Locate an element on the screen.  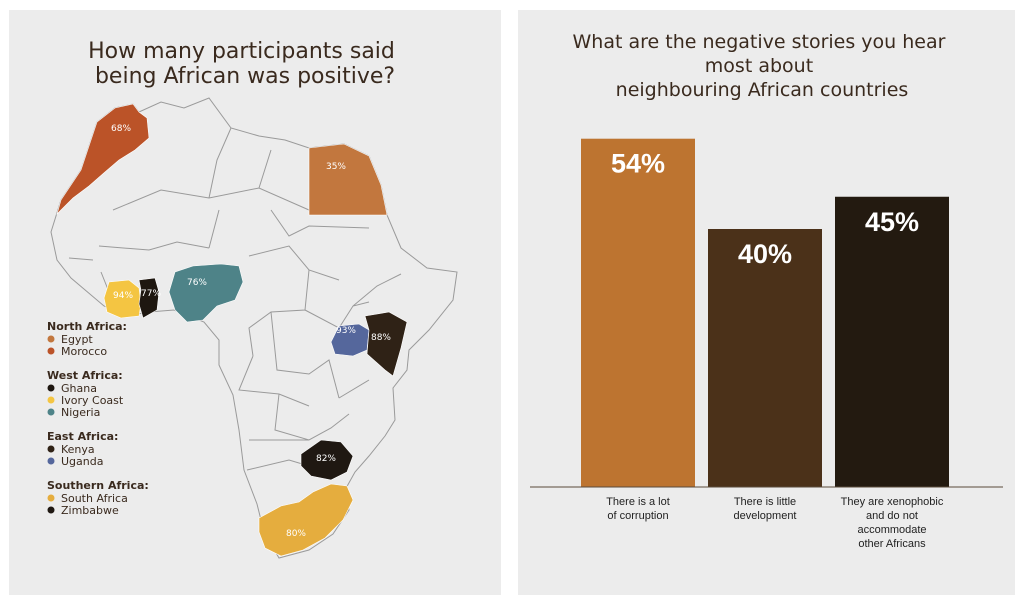
map-title-line-2: being African was positive? is located at coordinates (245, 76).